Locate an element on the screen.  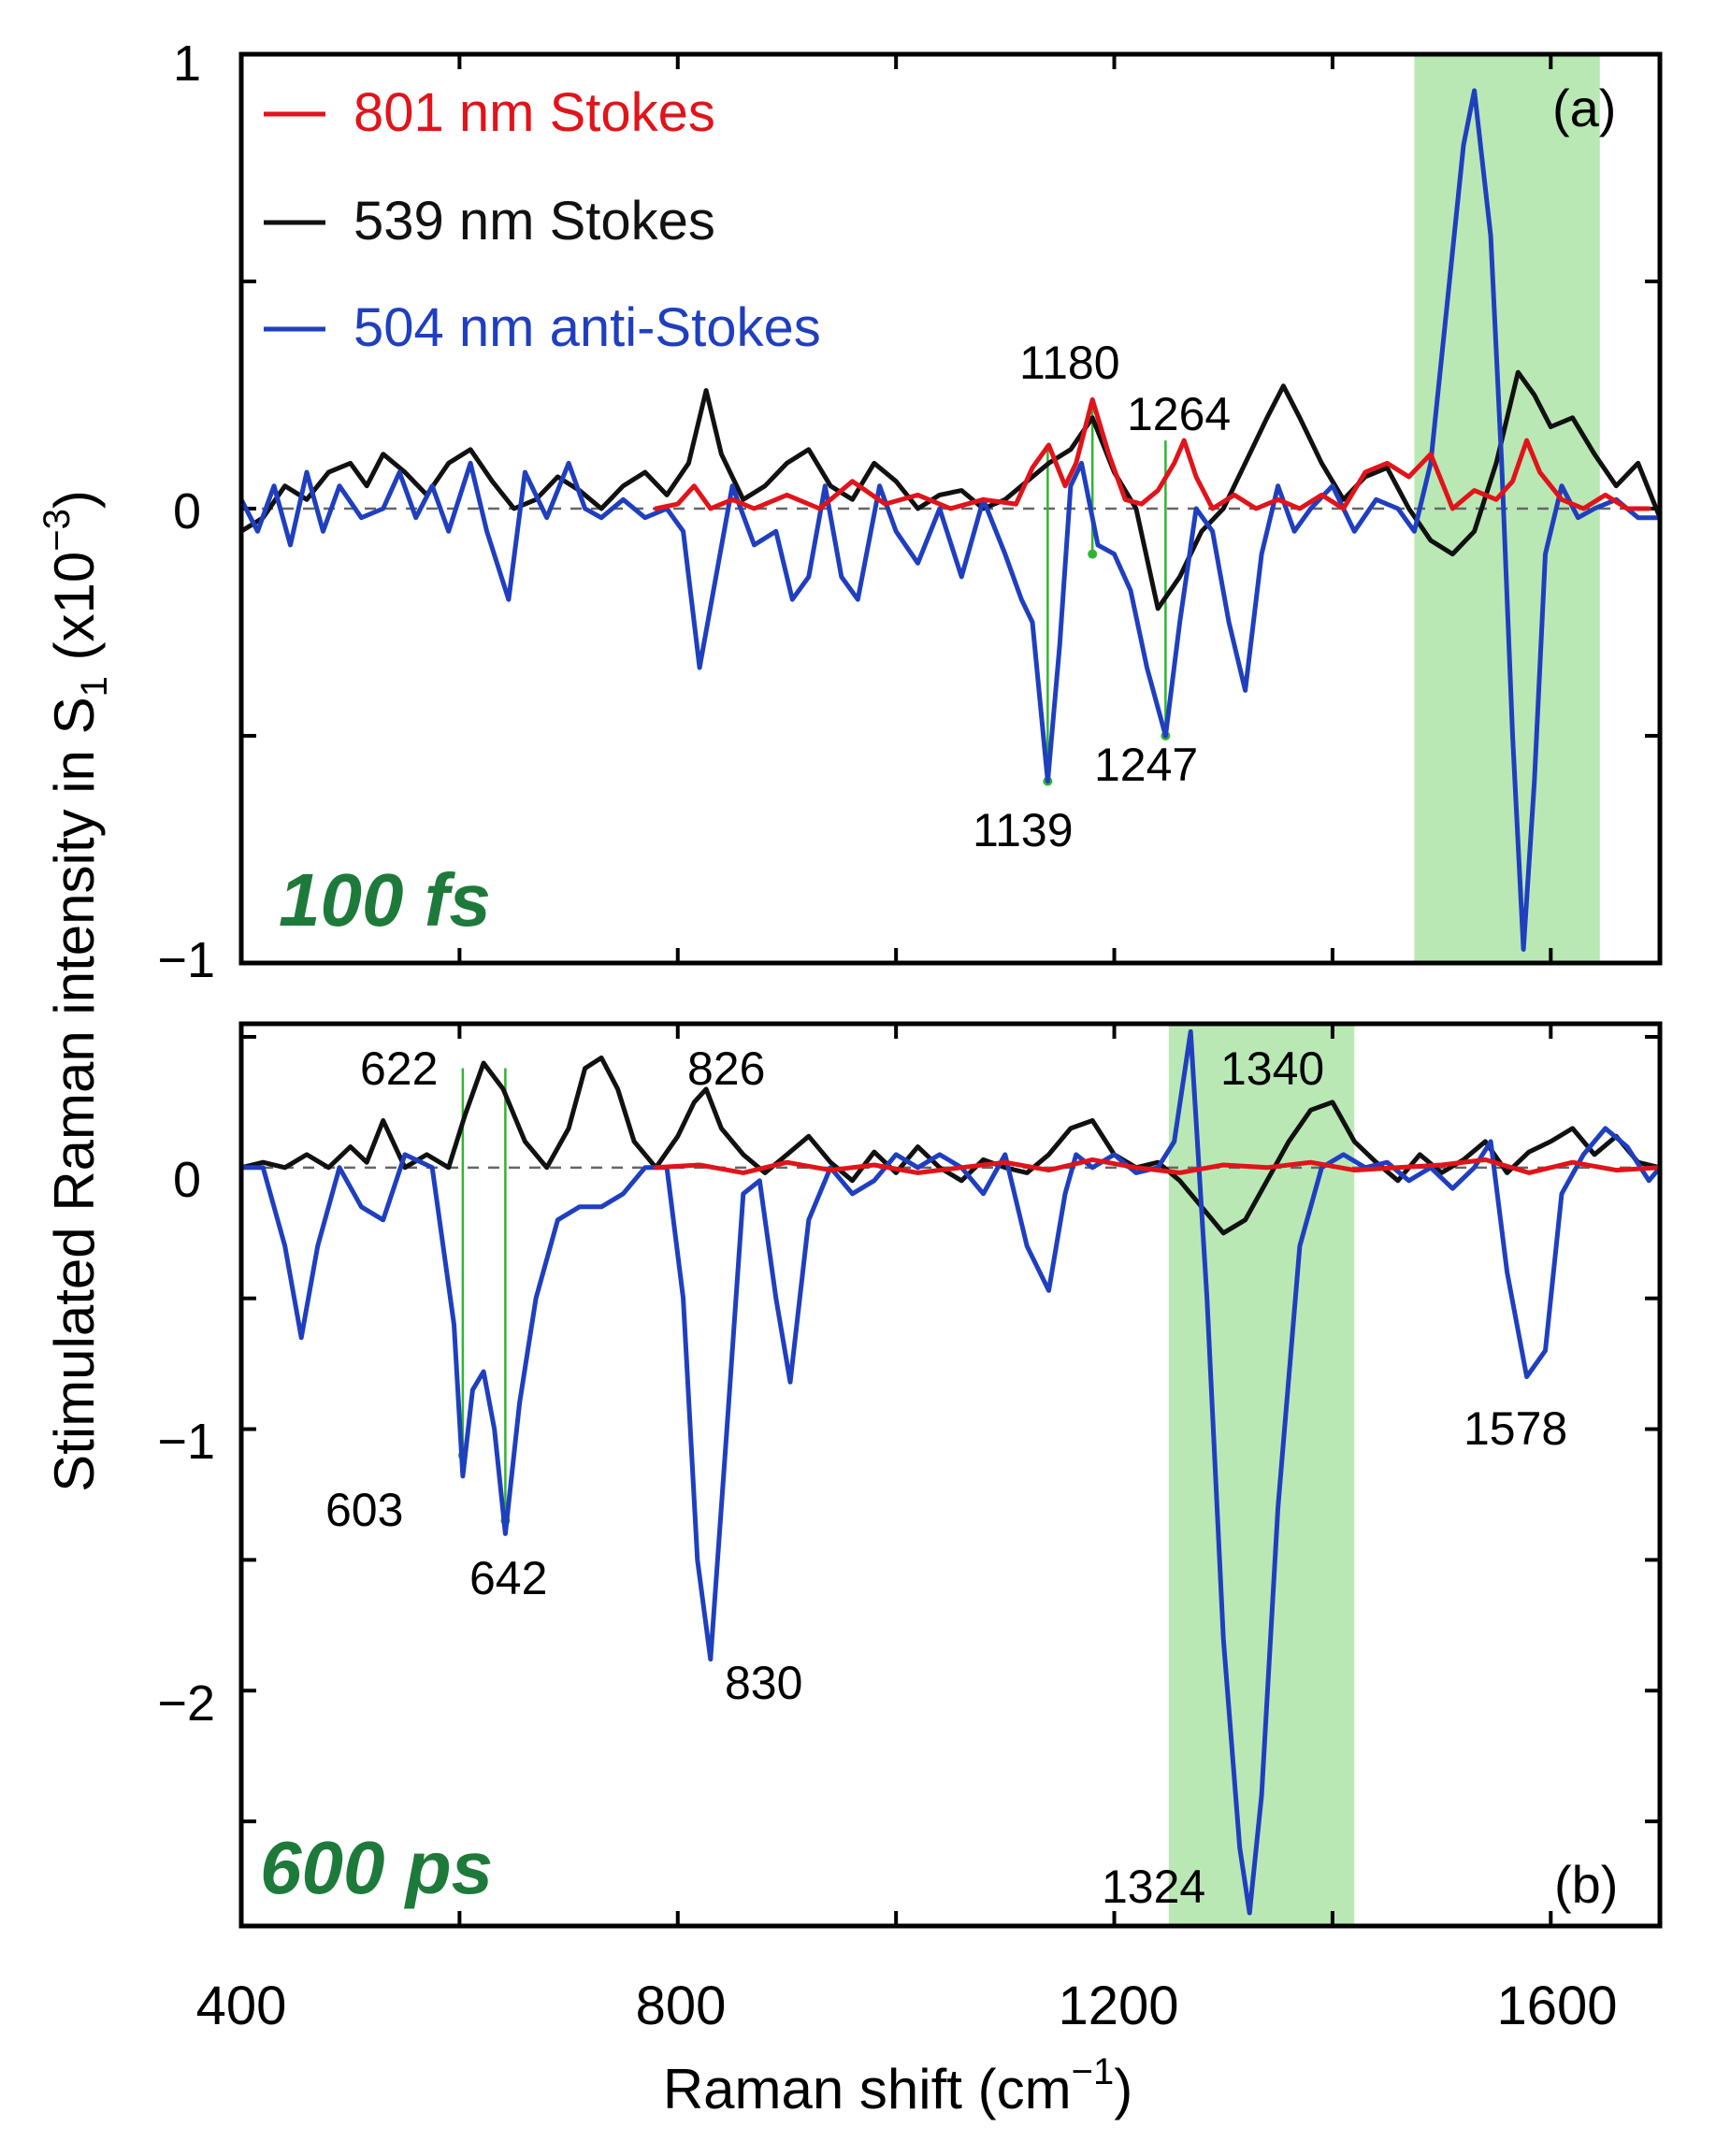
annotation-1340: 1340 is located at coordinates (1272, 1068).